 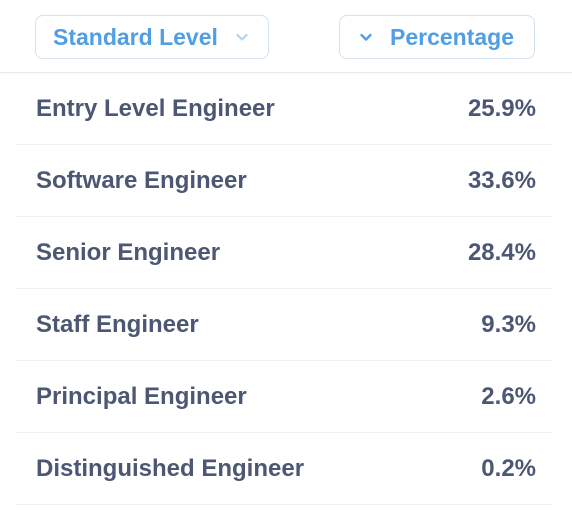 What do you see at coordinates (501, 108) in the screenshot?
I see `row-percentage-value: 25.9%` at bounding box center [501, 108].